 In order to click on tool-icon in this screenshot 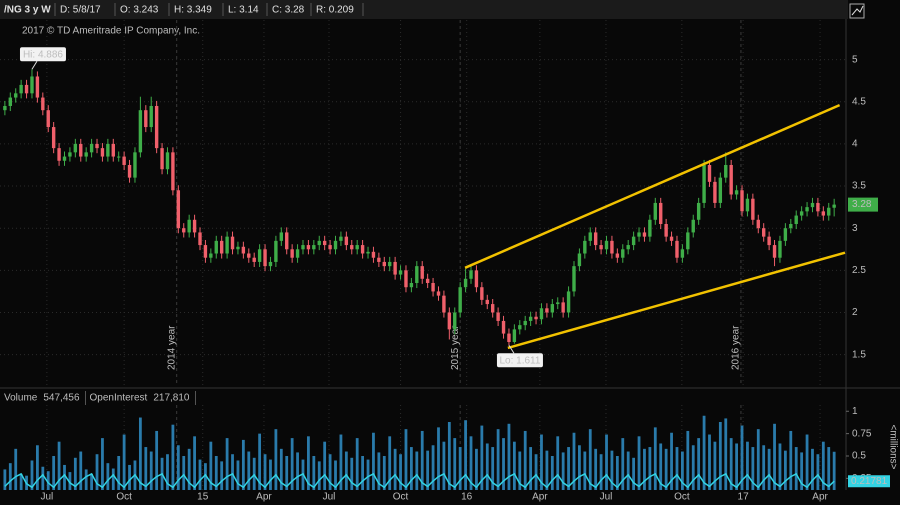, I will do `click(857, 11)`.